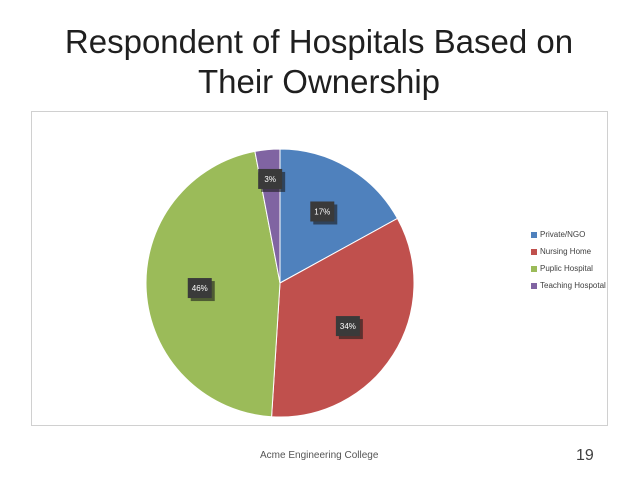  Describe the element at coordinates (573, 285) in the screenshot. I see `legend-label: Teaching Hospotal` at that location.